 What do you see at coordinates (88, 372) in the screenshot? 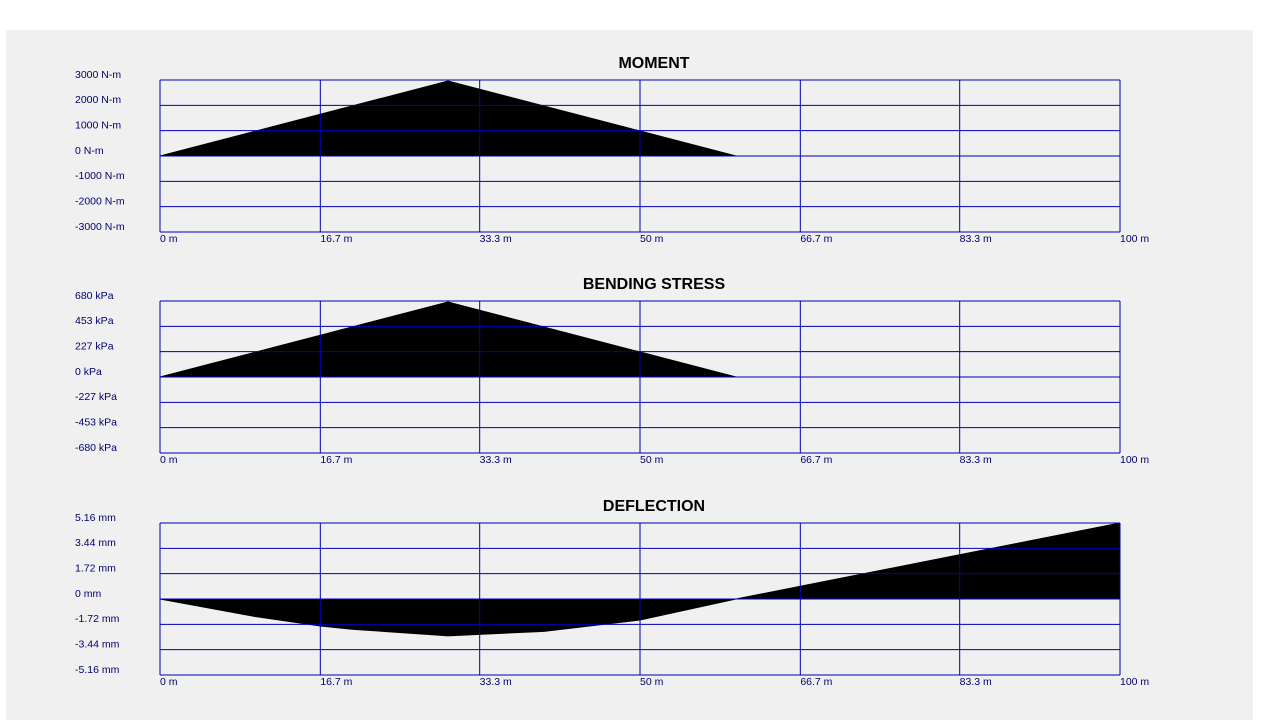
I see `y-tick-label: 0 kPa` at bounding box center [88, 372].